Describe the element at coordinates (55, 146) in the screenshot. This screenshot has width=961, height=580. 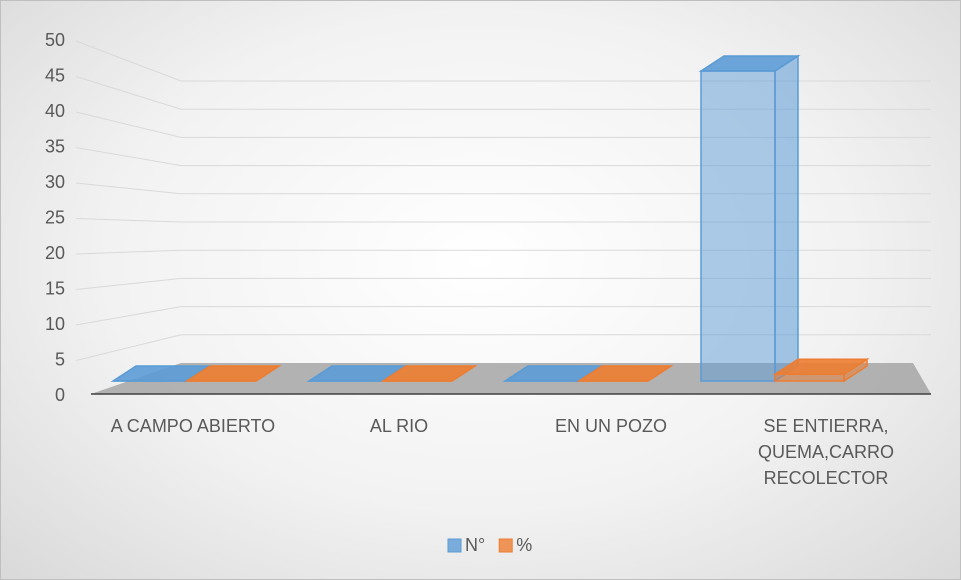
I see `y-tick-label: 35` at that location.